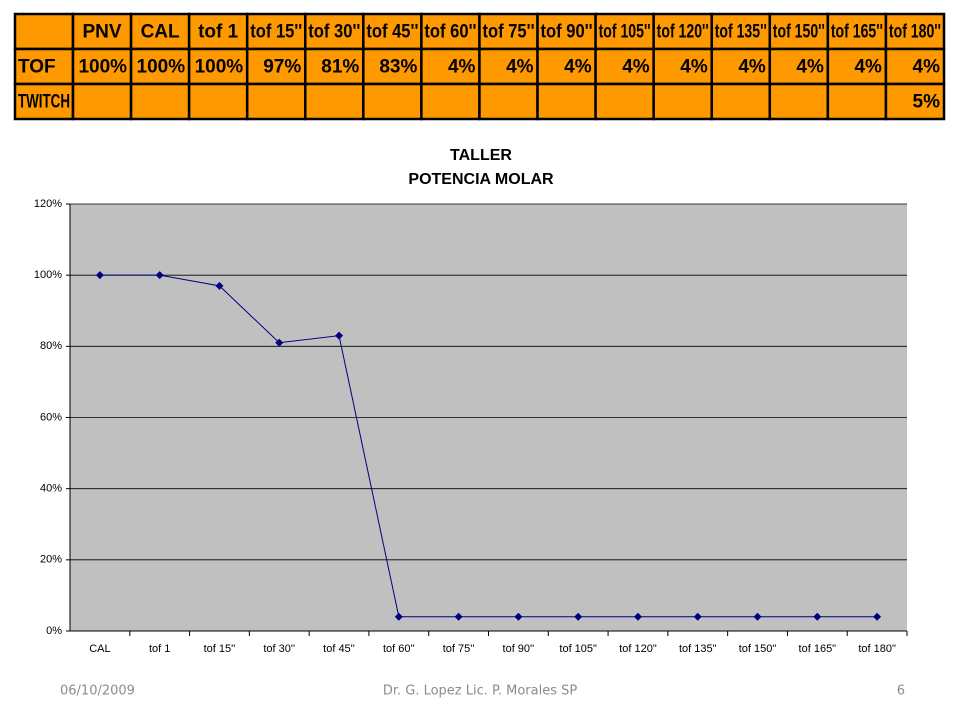 This screenshot has height=720, width=960. Describe the element at coordinates (97, 691) in the screenshot. I see `footer-date: 06/10/2009` at that location.